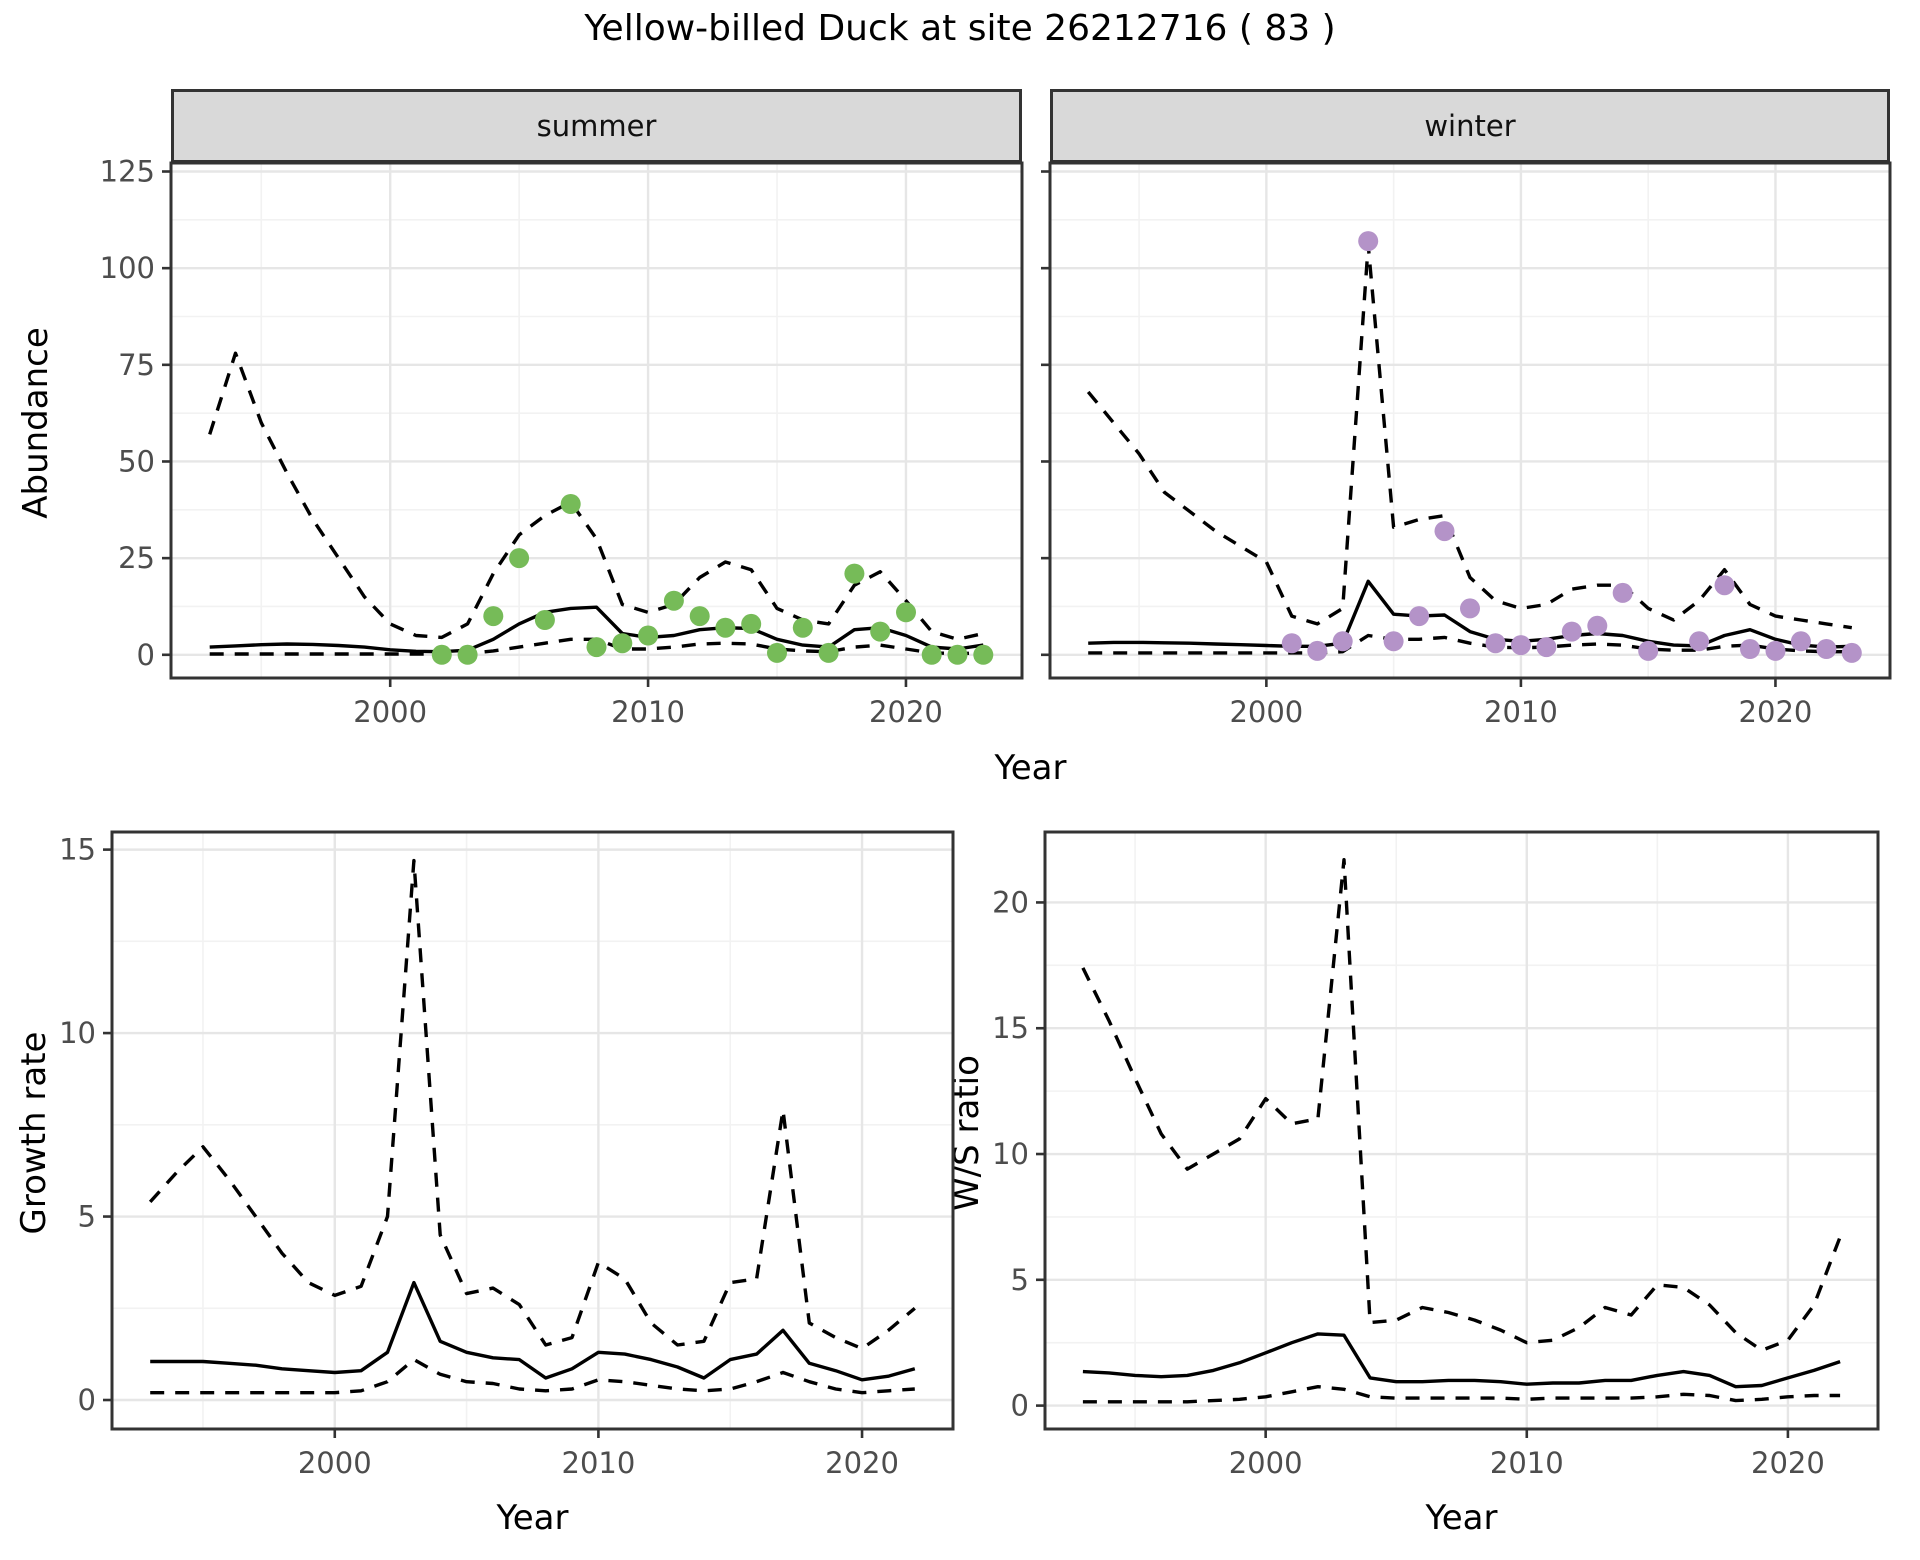 The image size is (1920, 1560). I want to click on facet-strip-summer: summer, so click(596, 126).